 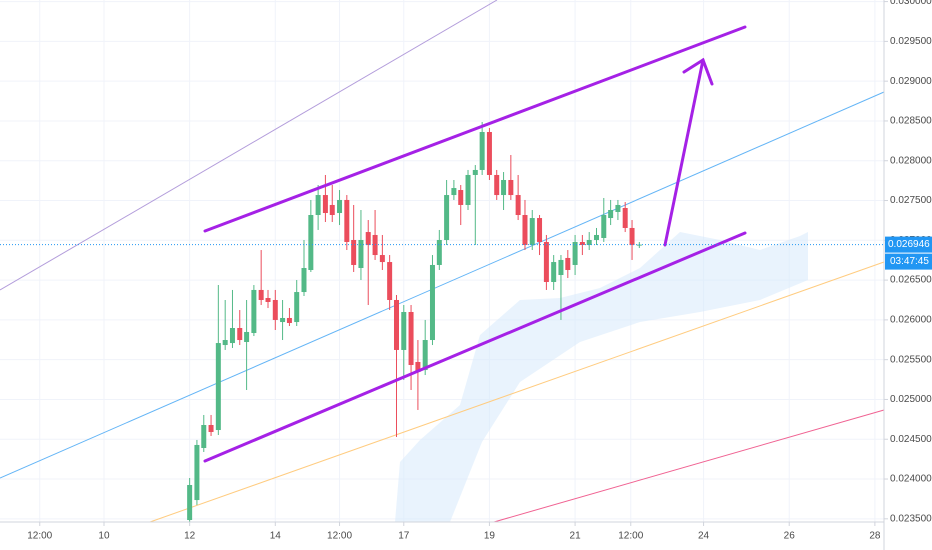 What do you see at coordinates (911, 200) in the screenshot?
I see `y-tick-label: 0.027500` at bounding box center [911, 200].